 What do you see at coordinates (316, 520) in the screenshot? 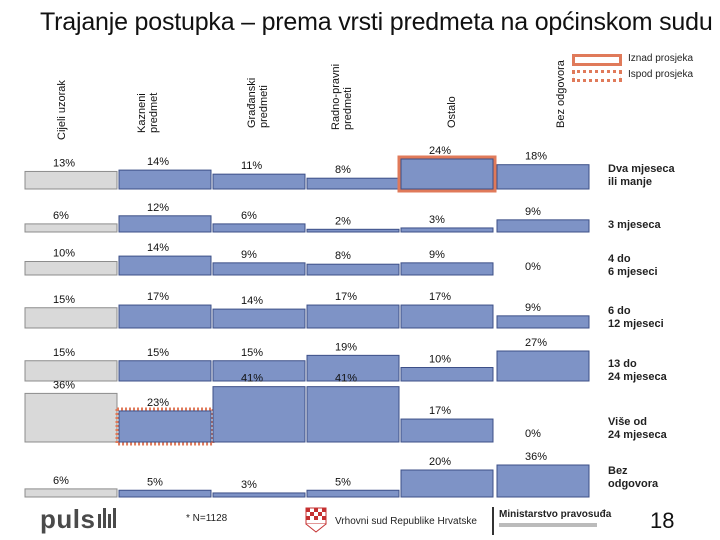
I see `croatia-coat-of-arms-icon` at bounding box center [316, 520].